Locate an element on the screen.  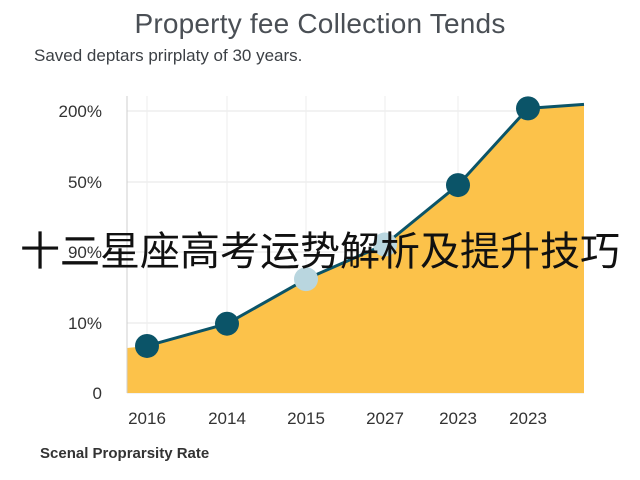
chart-title: Property fee Collection Tends is located at coordinates (320, 23).